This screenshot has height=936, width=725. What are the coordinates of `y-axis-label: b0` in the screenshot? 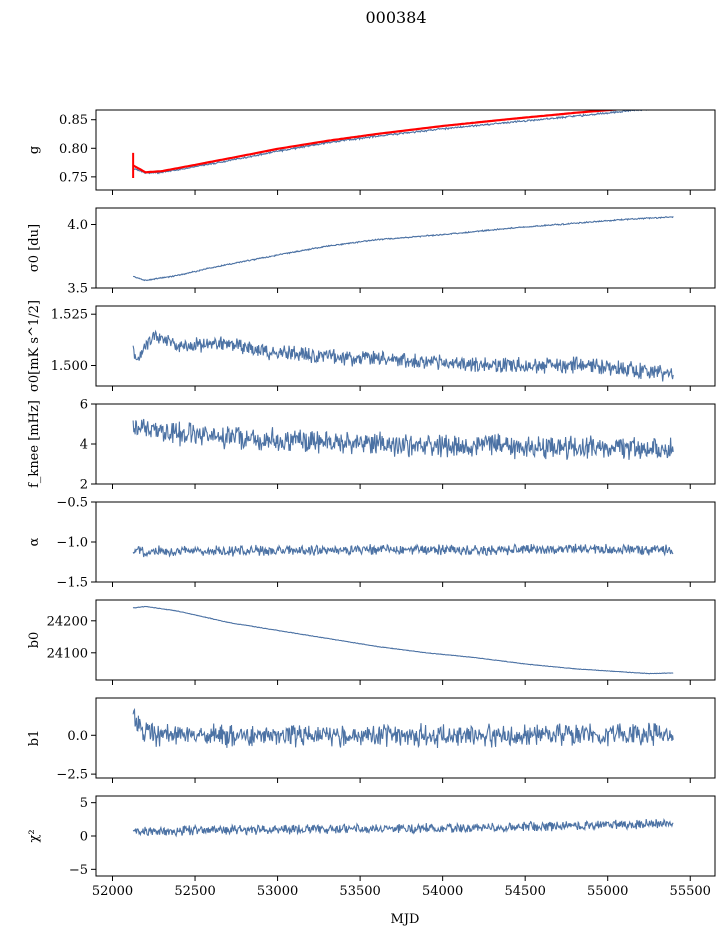 It's located at (34, 640).